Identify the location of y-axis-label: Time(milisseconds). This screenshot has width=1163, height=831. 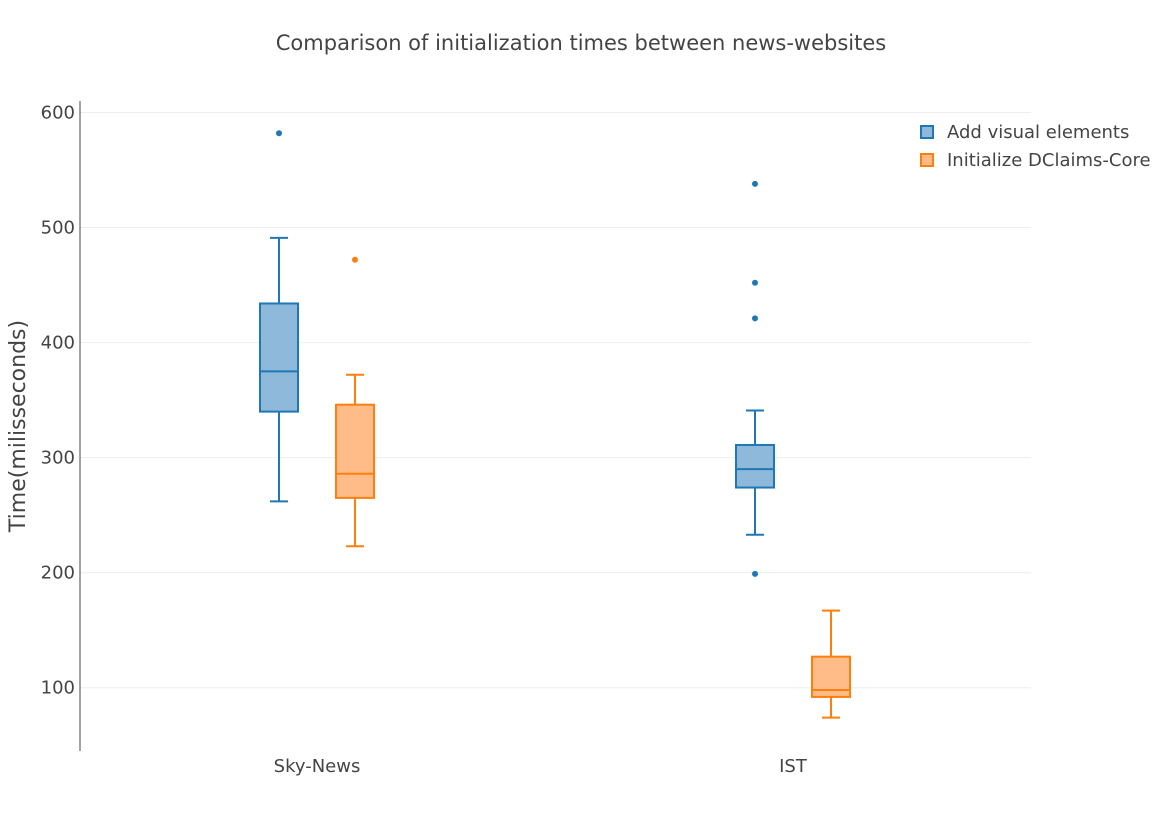
(18, 426).